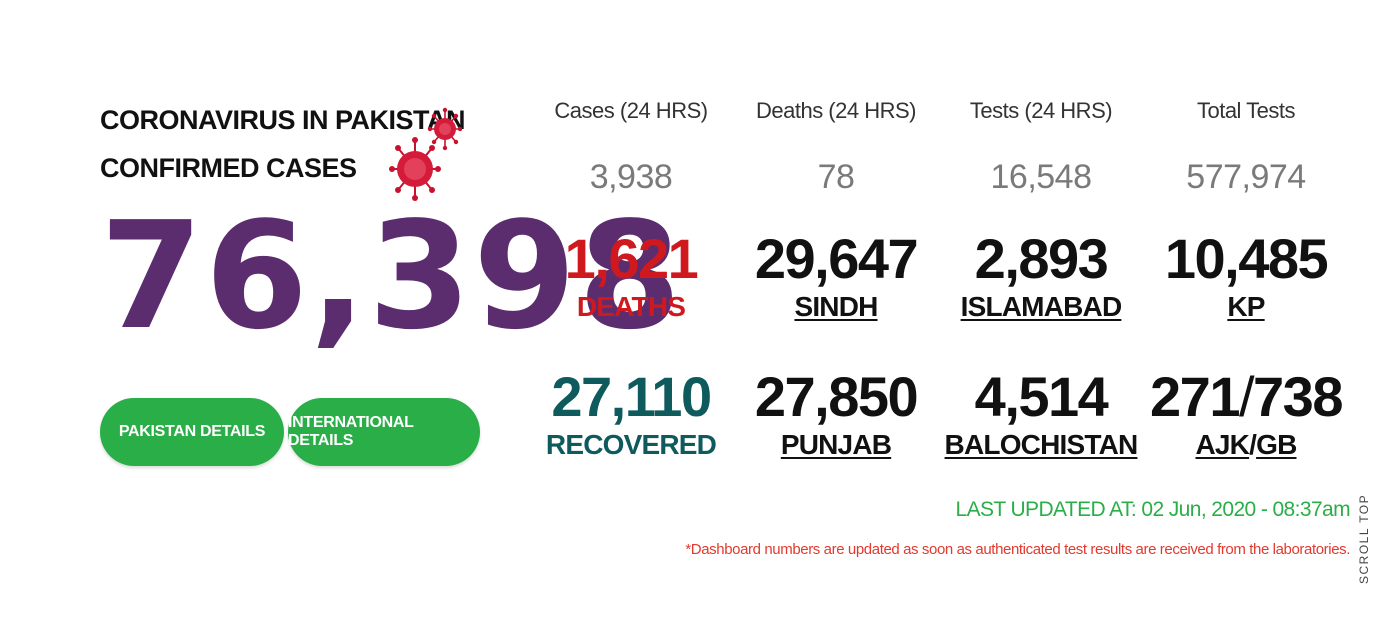 The image size is (1388, 620). I want to click on islamabad-link: ISLAMABAD, so click(1041, 307).